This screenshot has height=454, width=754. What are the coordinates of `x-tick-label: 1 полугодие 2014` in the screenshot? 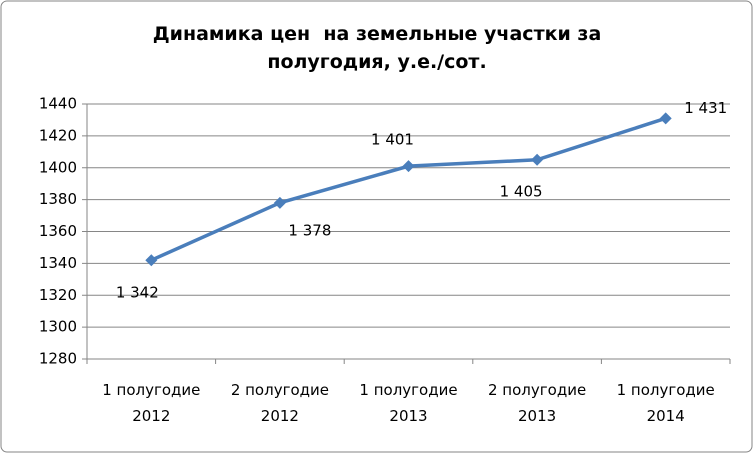 It's located at (666, 403).